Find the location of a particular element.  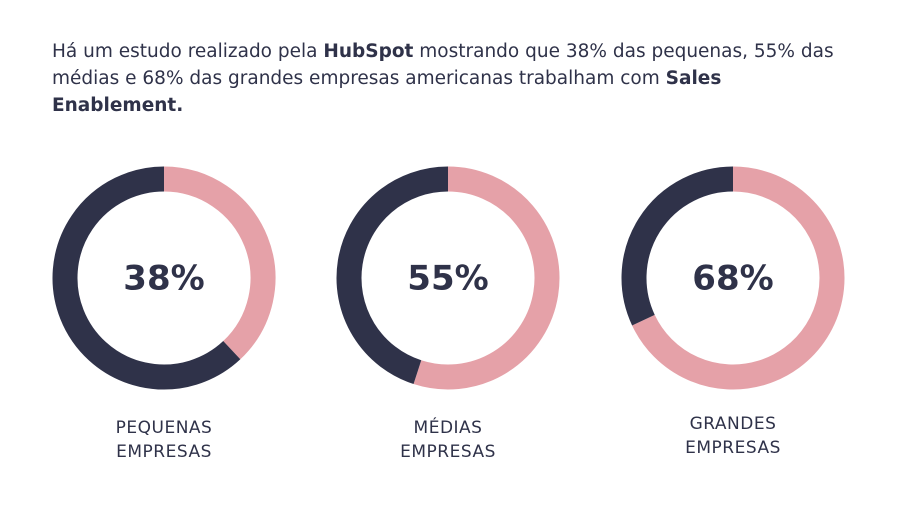

category-label: MÉDIAS EMPRESAS is located at coordinates (448, 440).